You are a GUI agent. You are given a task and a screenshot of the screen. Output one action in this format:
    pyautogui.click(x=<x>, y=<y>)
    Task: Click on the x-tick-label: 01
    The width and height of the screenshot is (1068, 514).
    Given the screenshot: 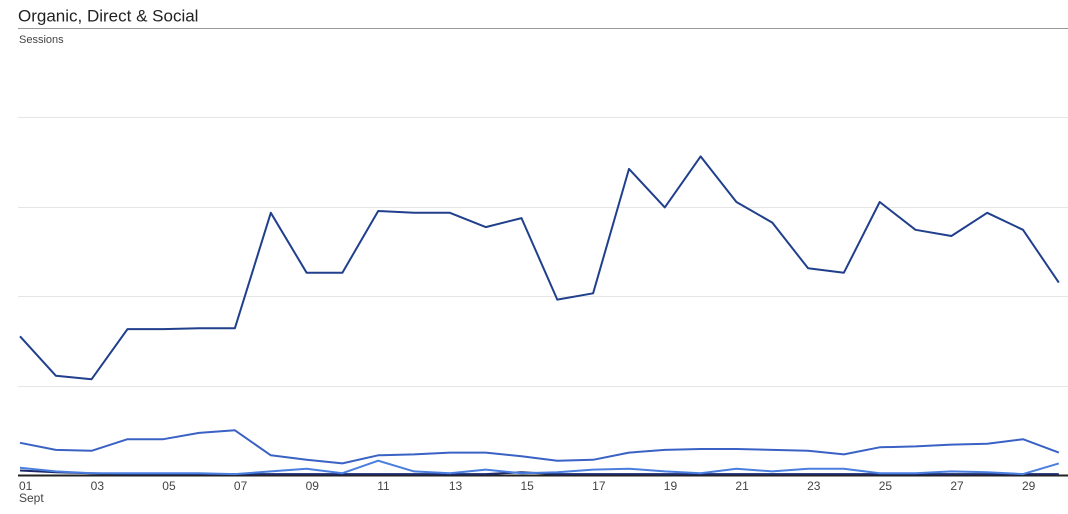 What is the action you would take?
    pyautogui.click(x=26, y=486)
    